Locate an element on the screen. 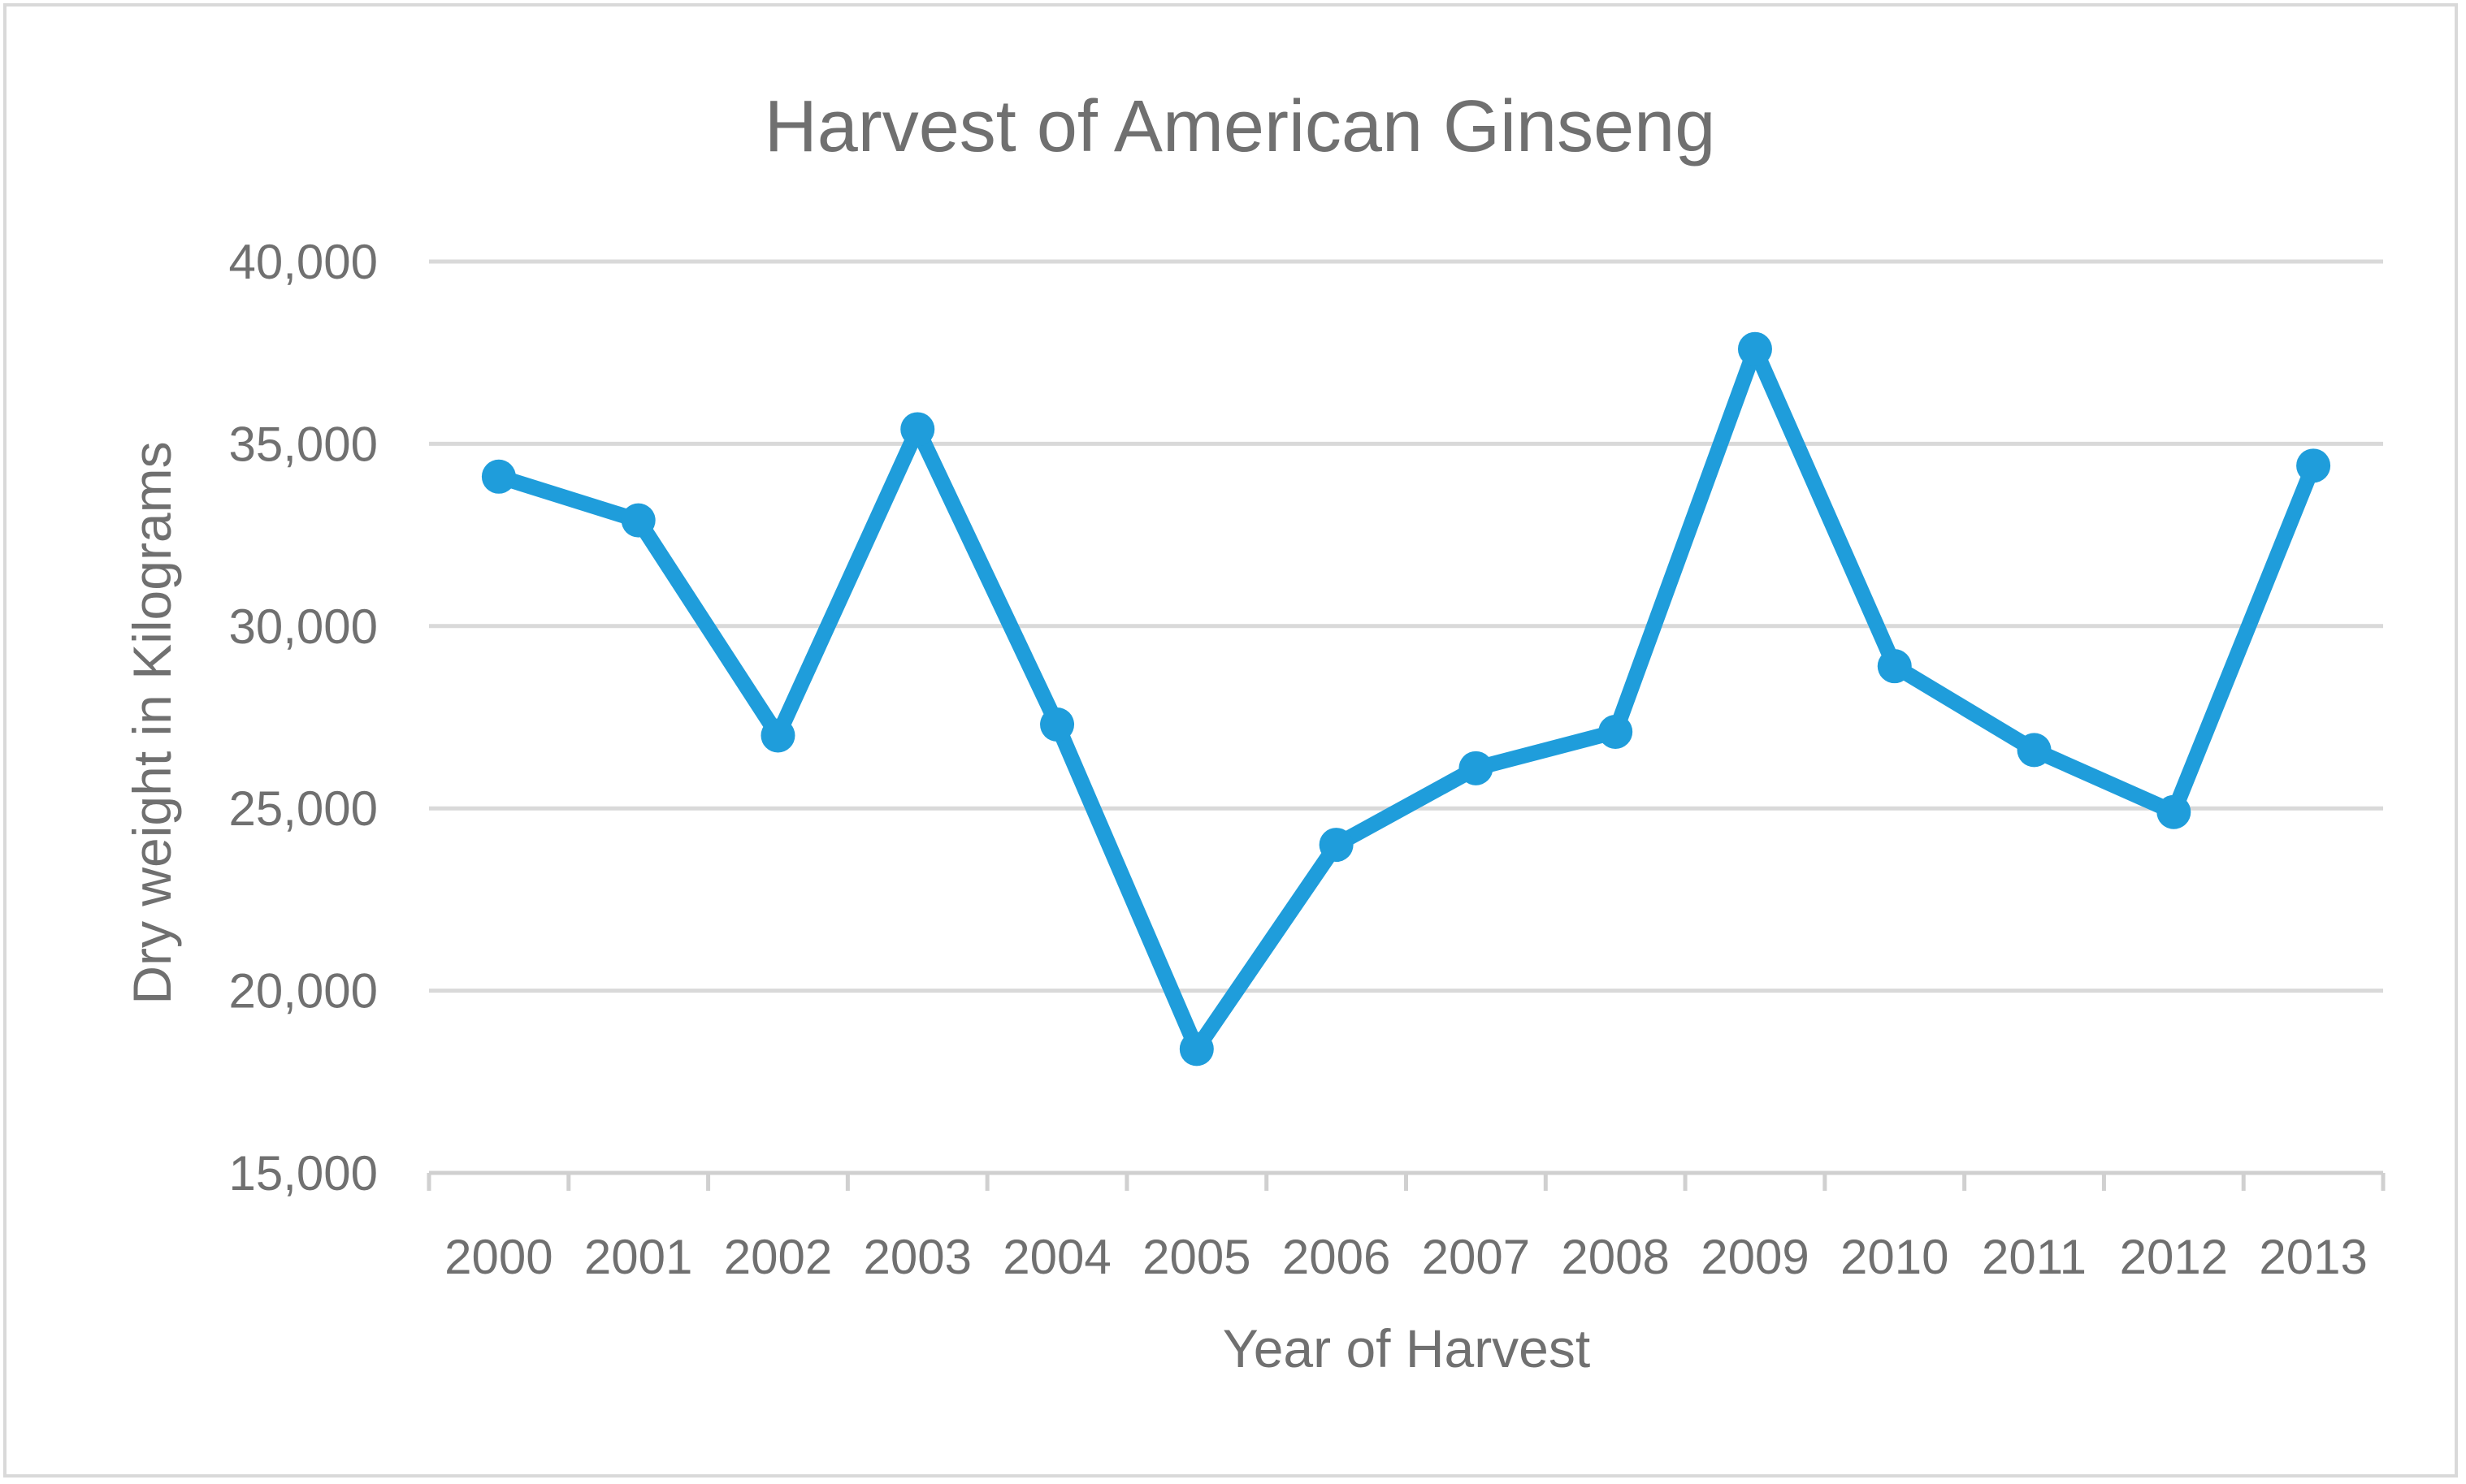 The width and height of the screenshot is (2466, 1484). data-point-2004 is located at coordinates (1057, 724).